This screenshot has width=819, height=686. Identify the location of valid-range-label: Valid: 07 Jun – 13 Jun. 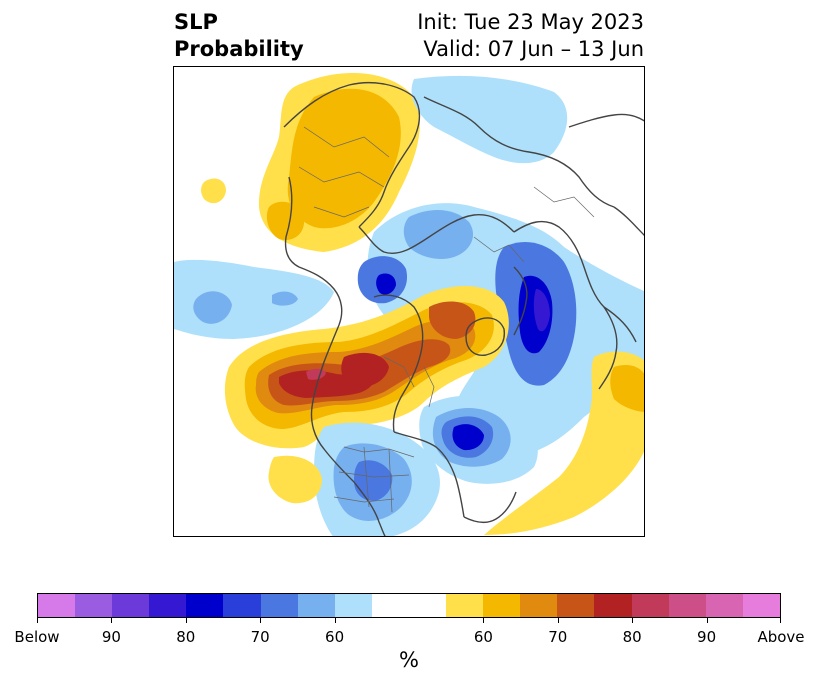
(533, 49).